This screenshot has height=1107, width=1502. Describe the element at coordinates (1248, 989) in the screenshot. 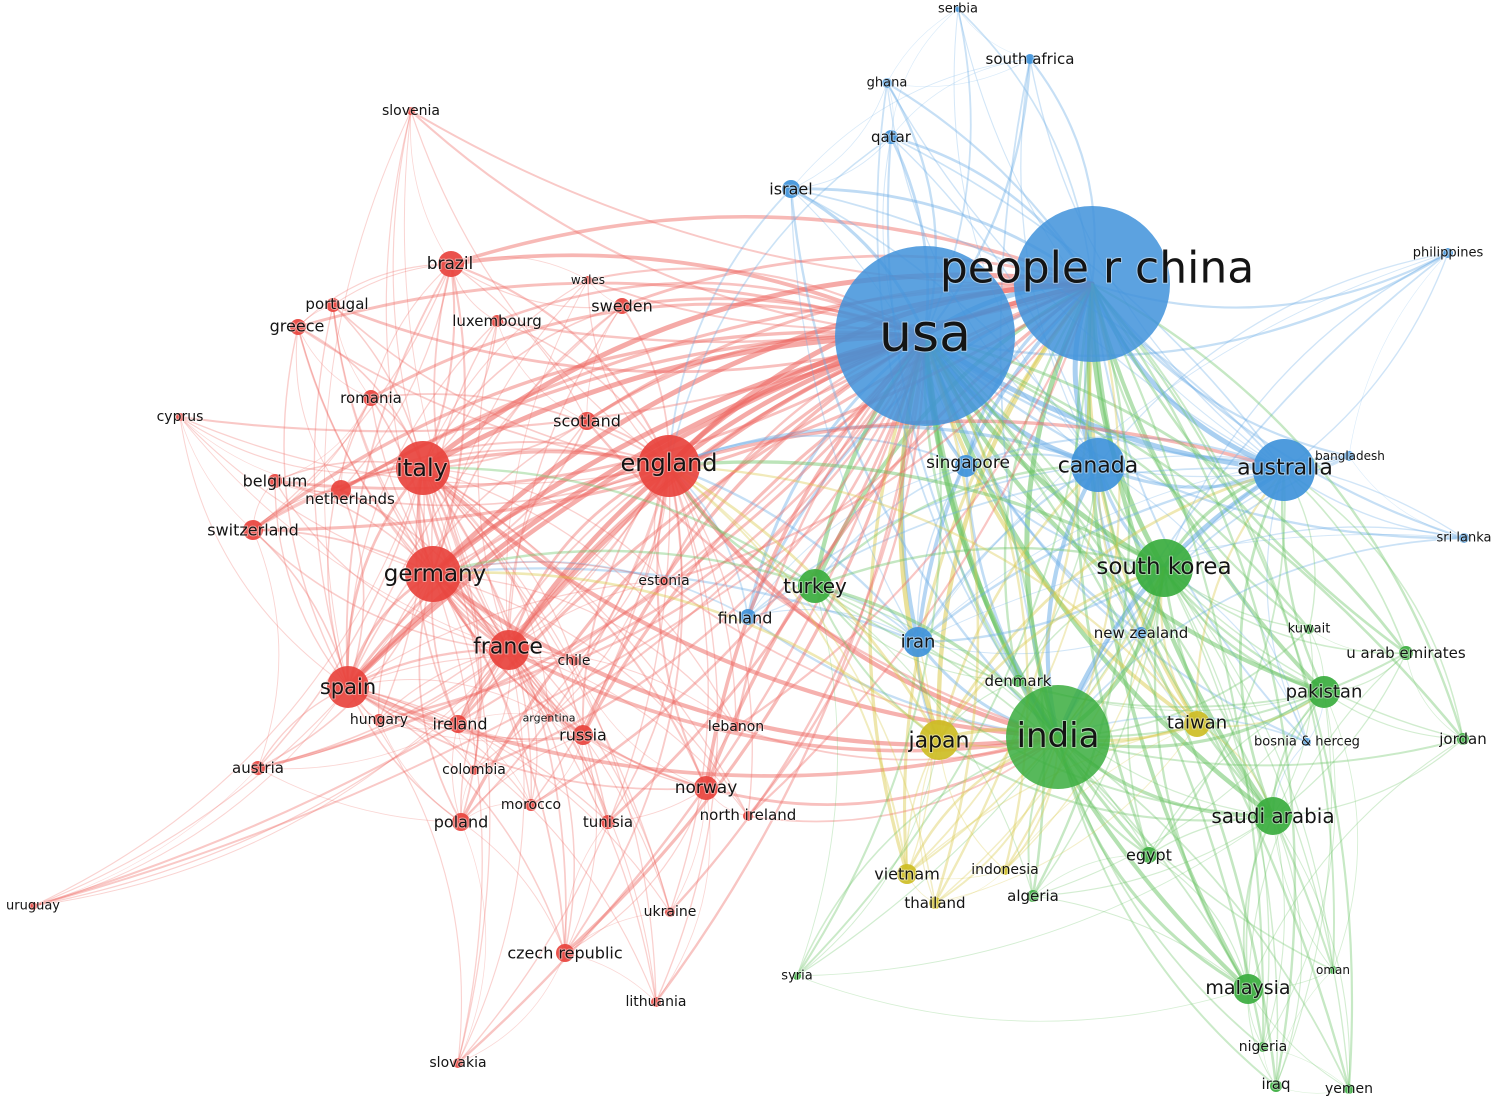

I see `node-malaysia` at that location.